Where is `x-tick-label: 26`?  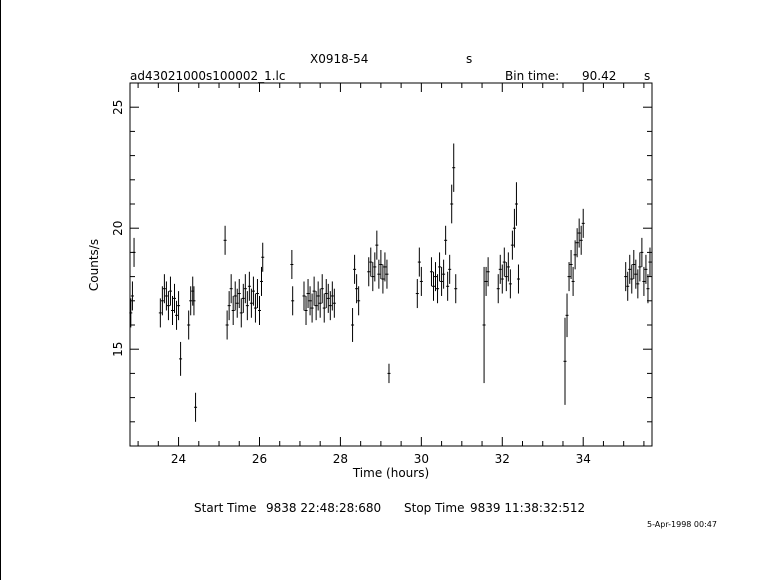
x-tick-label: 26 is located at coordinates (259, 459).